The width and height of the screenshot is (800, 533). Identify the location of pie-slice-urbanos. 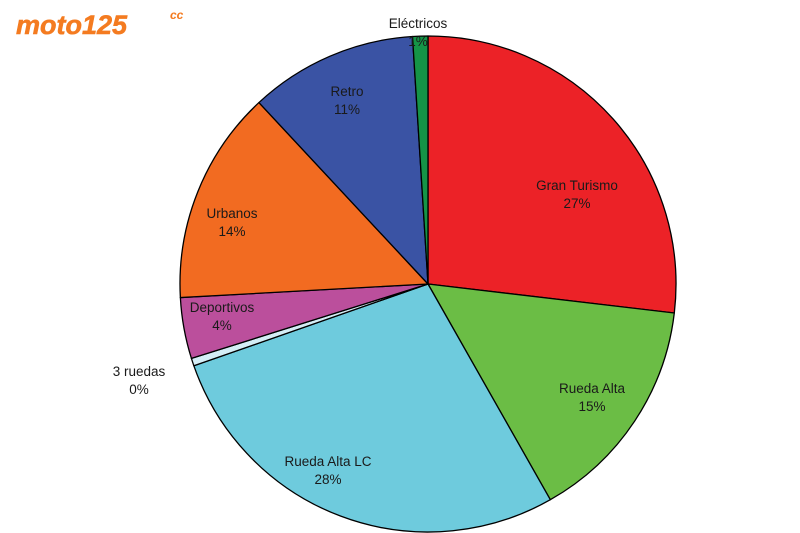
(304, 200).